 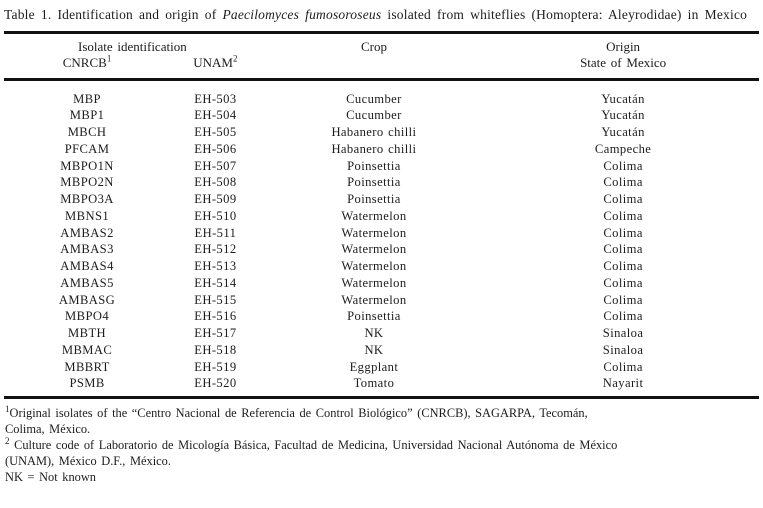 What do you see at coordinates (87, 349) in the screenshot?
I see `cell-cnrcb: MBMAC` at bounding box center [87, 349].